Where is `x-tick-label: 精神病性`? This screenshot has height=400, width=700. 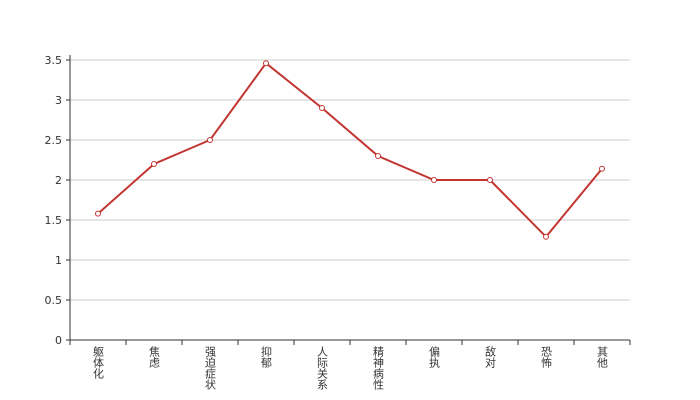
x-tick-label: 精神病性 is located at coordinates (378, 368).